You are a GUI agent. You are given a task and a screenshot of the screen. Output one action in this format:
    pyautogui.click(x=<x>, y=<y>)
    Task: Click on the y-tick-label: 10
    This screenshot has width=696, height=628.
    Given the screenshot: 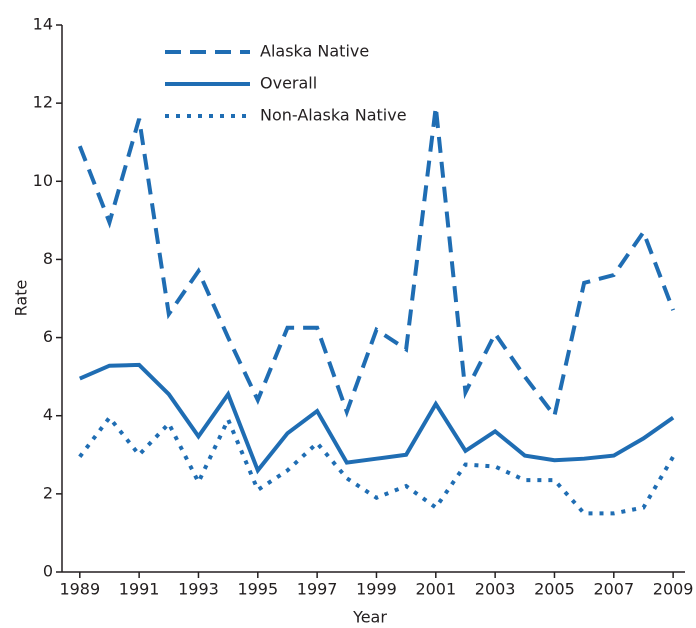 What is the action you would take?
    pyautogui.click(x=43, y=180)
    